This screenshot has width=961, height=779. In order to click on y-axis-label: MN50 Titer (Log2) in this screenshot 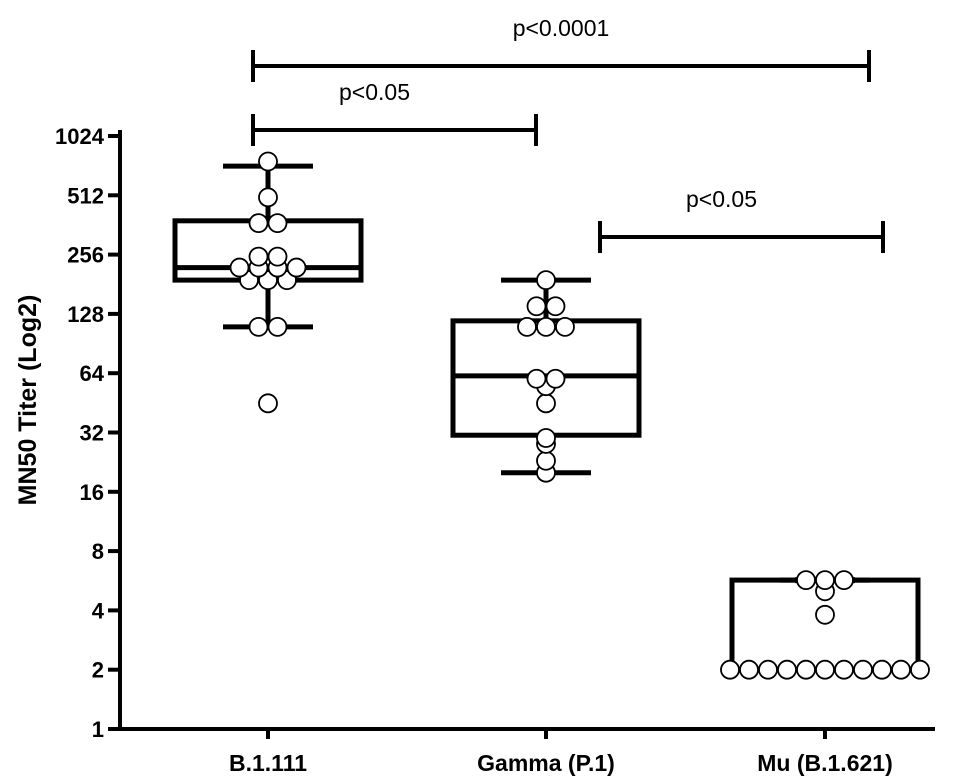, I will do `click(28, 400)`.